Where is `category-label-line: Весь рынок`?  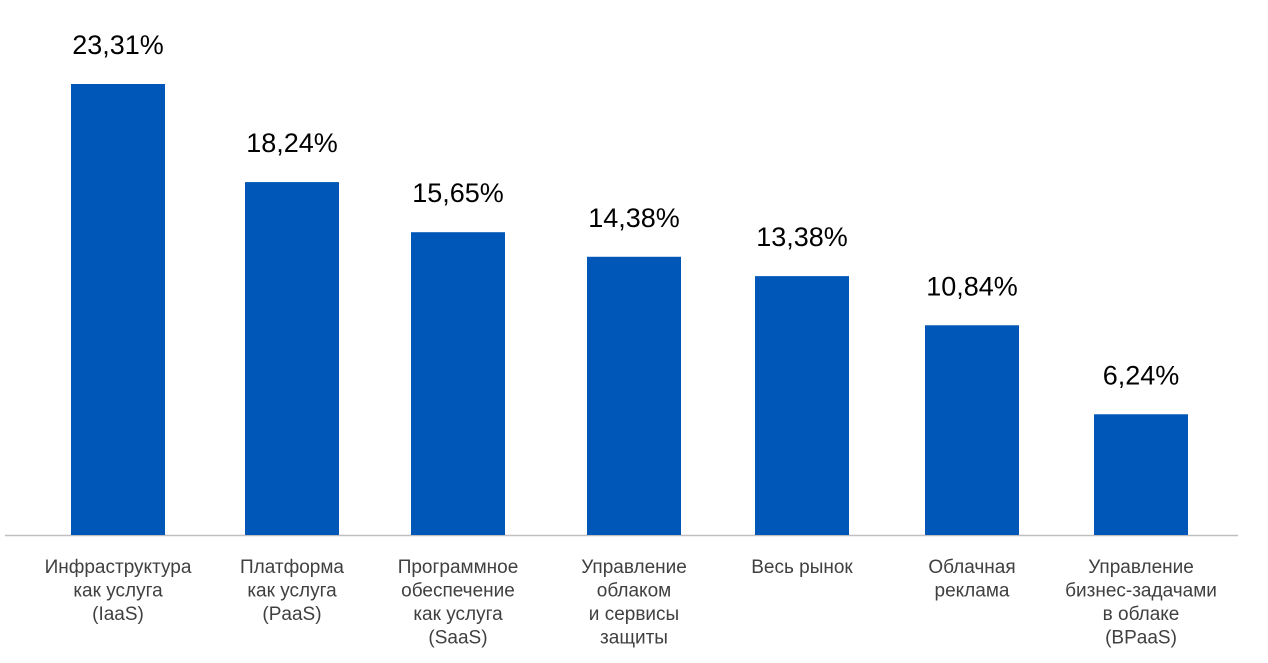 category-label-line: Весь рынок is located at coordinates (802, 567).